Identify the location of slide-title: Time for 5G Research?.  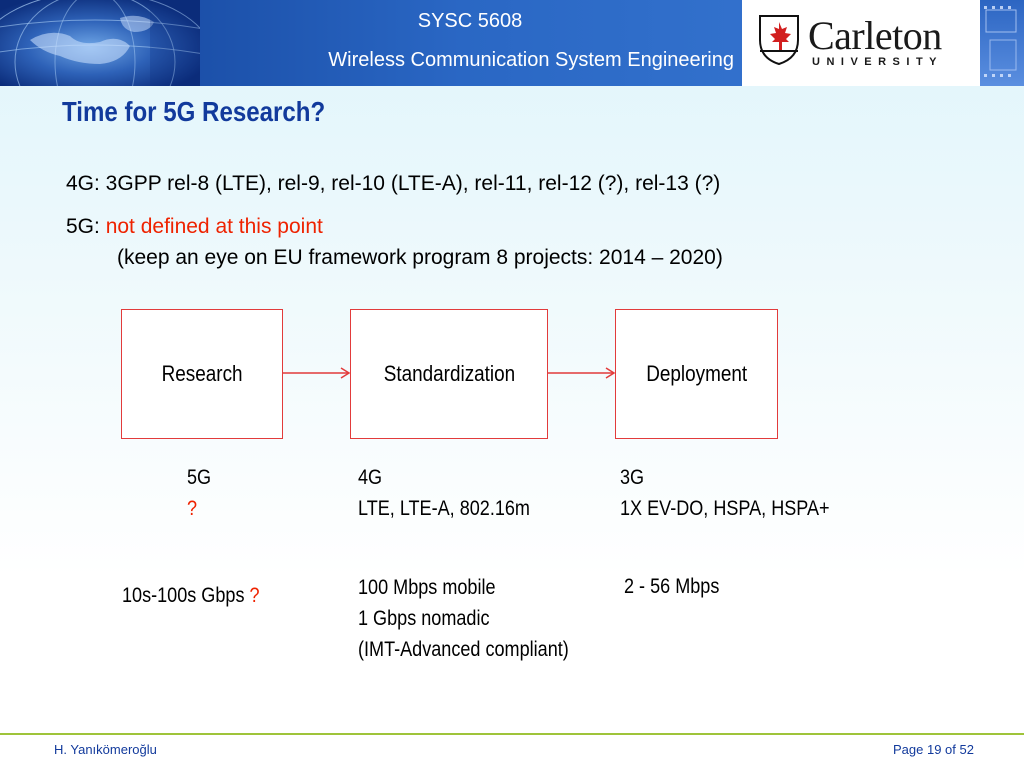
(194, 111).